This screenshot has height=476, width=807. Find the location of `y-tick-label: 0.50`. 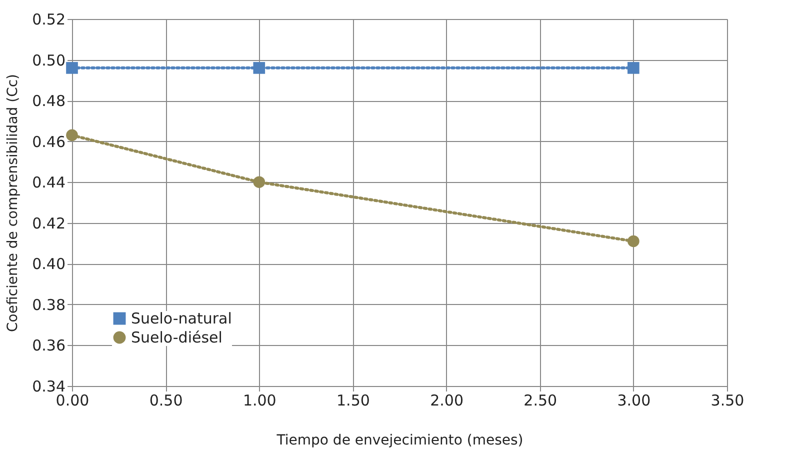

y-tick-label: 0.50 is located at coordinates (49, 60).